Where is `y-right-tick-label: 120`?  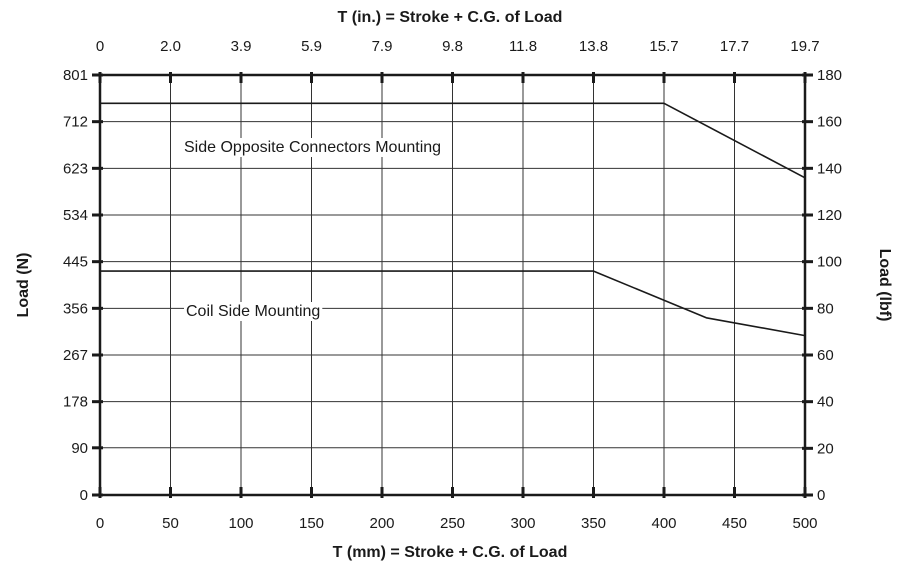
y-right-tick-label: 120 is located at coordinates (829, 215).